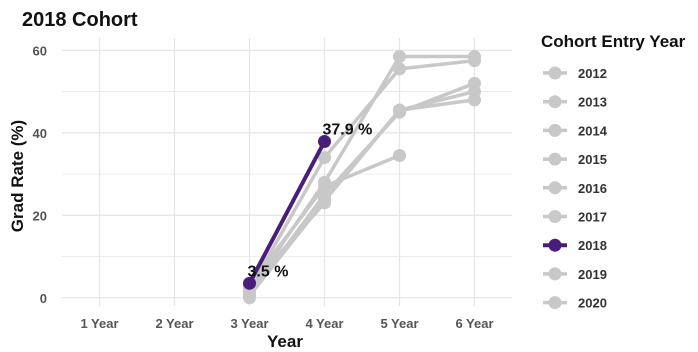  What do you see at coordinates (592, 102) in the screenshot?
I see `legend-label: 2013` at bounding box center [592, 102].